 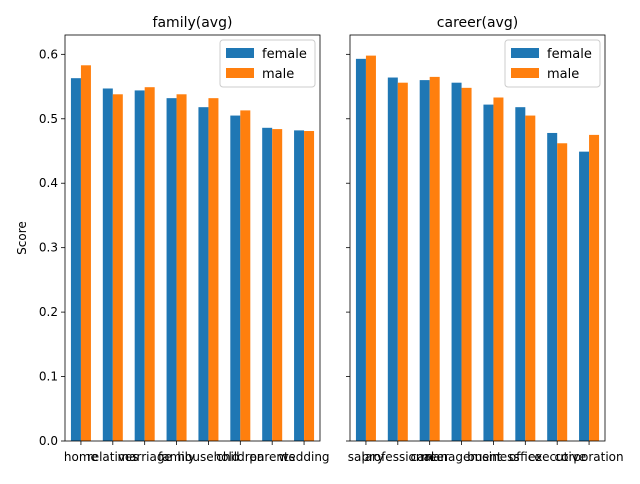 What do you see at coordinates (213, 269) in the screenshot?
I see `bar-male-household` at bounding box center [213, 269].